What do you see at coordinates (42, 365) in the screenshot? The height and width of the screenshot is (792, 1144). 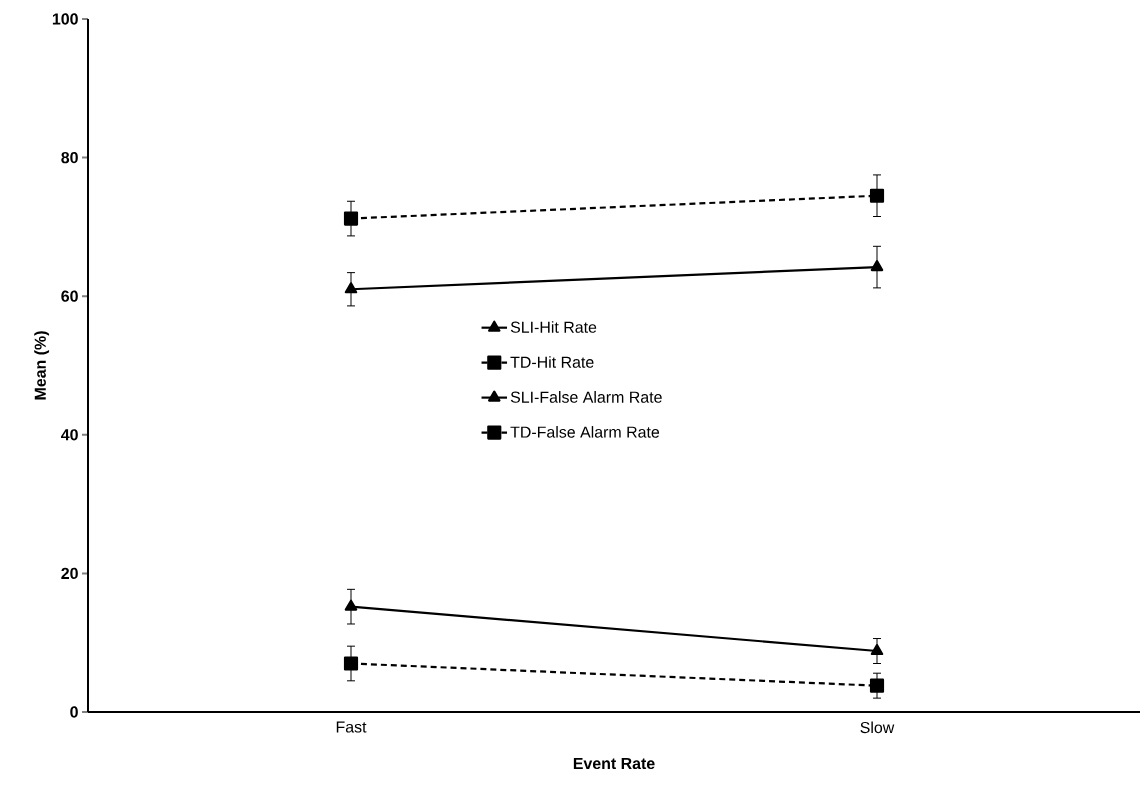 I see `y-axis-title: Mean (%)` at bounding box center [42, 365].